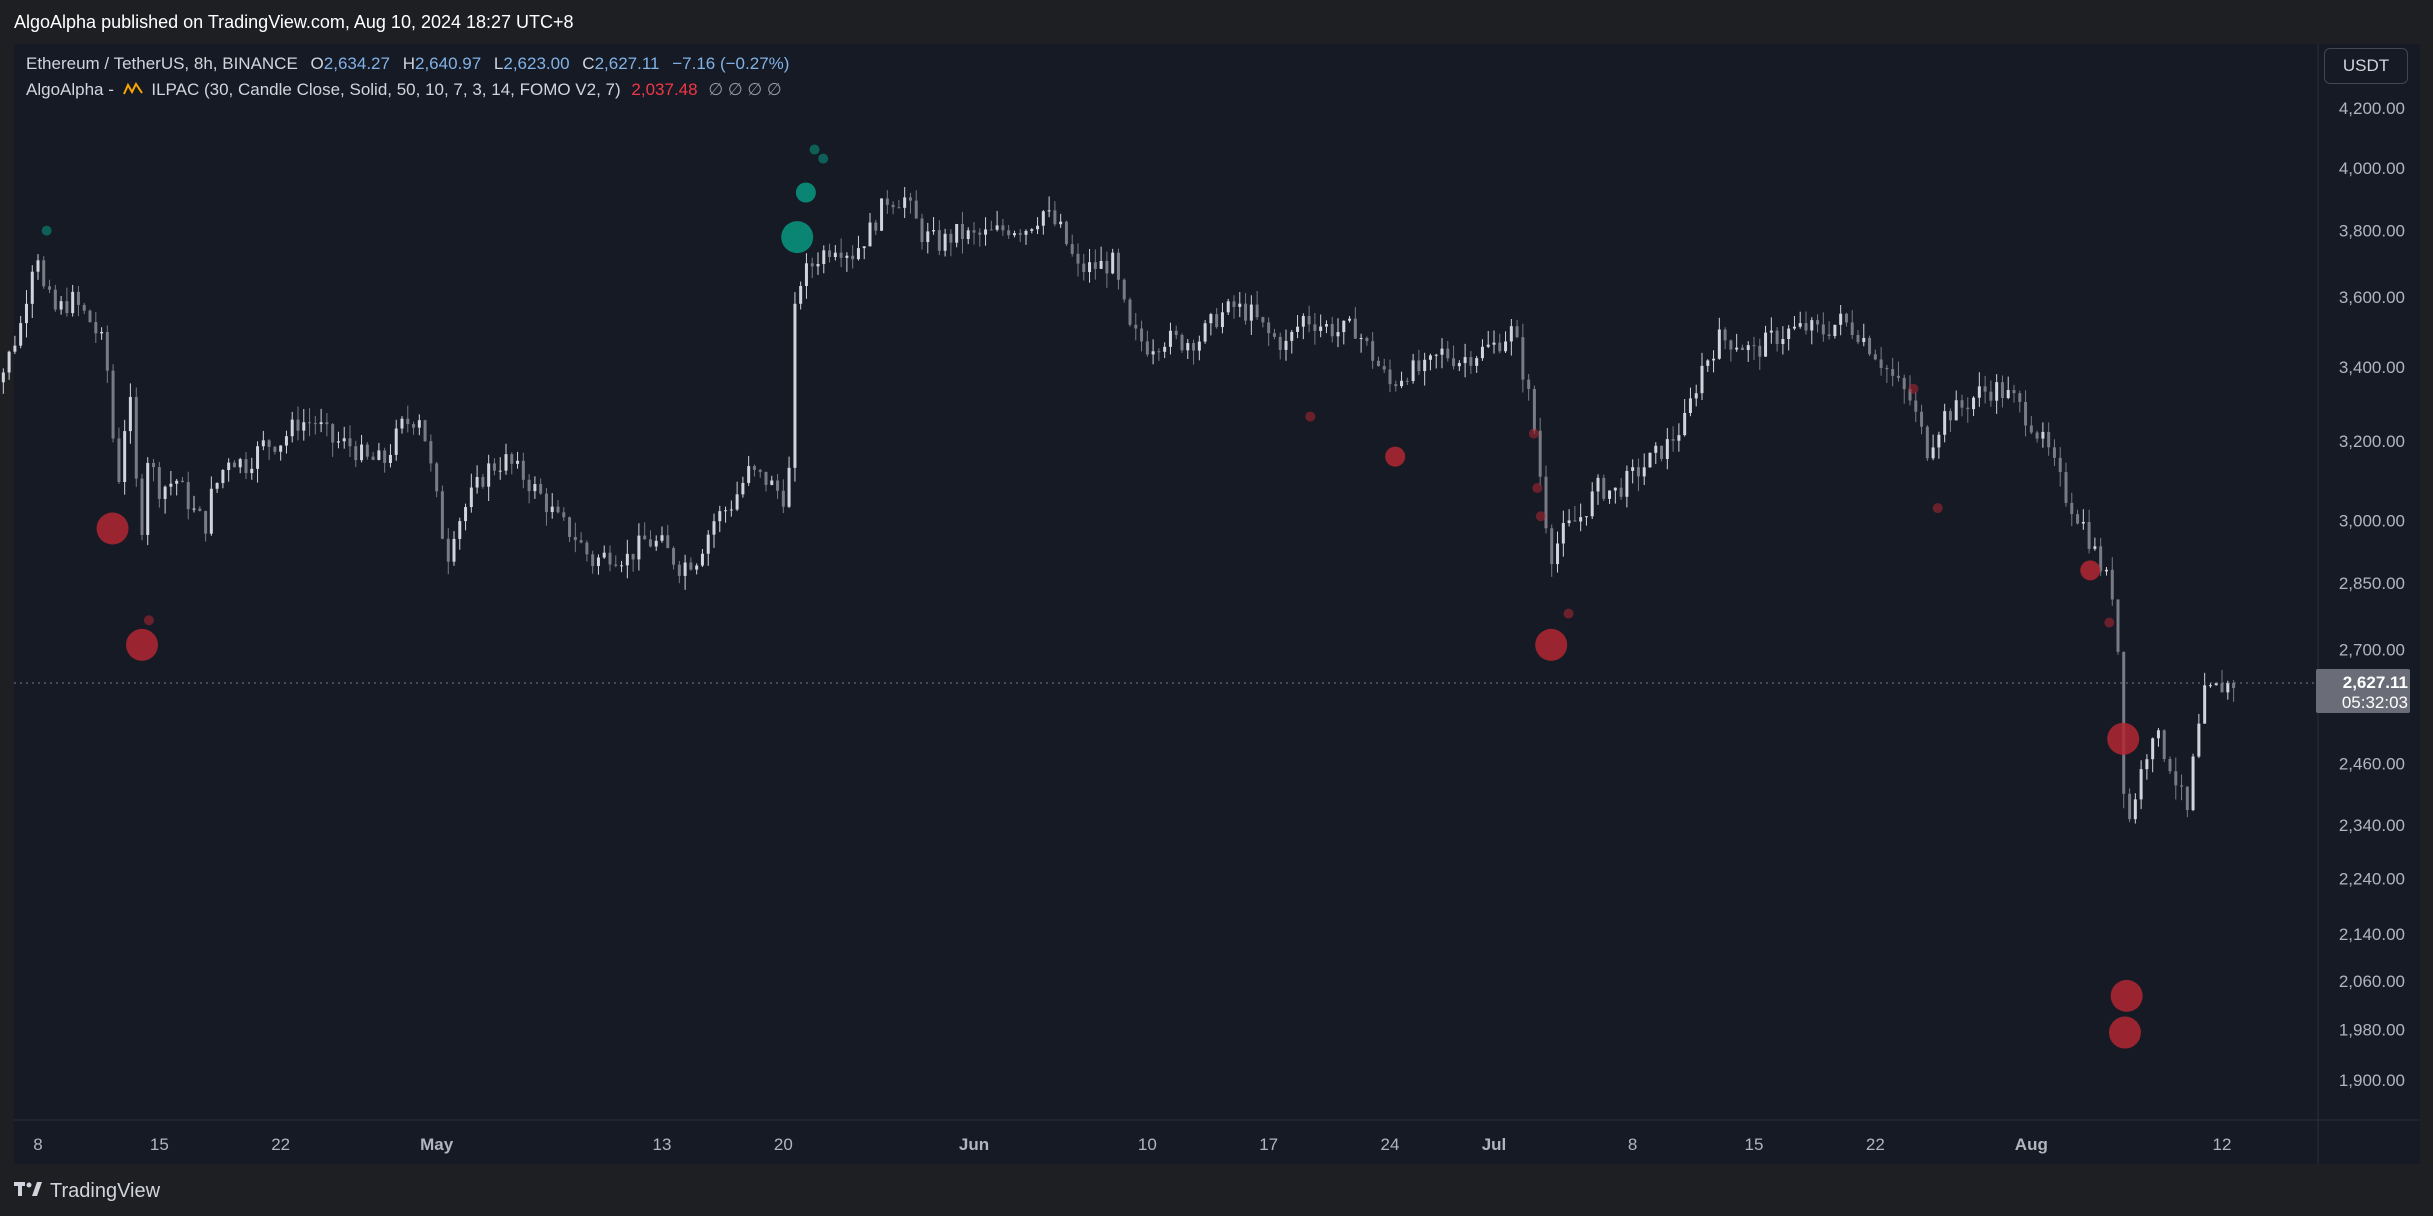  Describe the element at coordinates (105, 1191) in the screenshot. I see `footer-brand-name: TradingView` at that location.